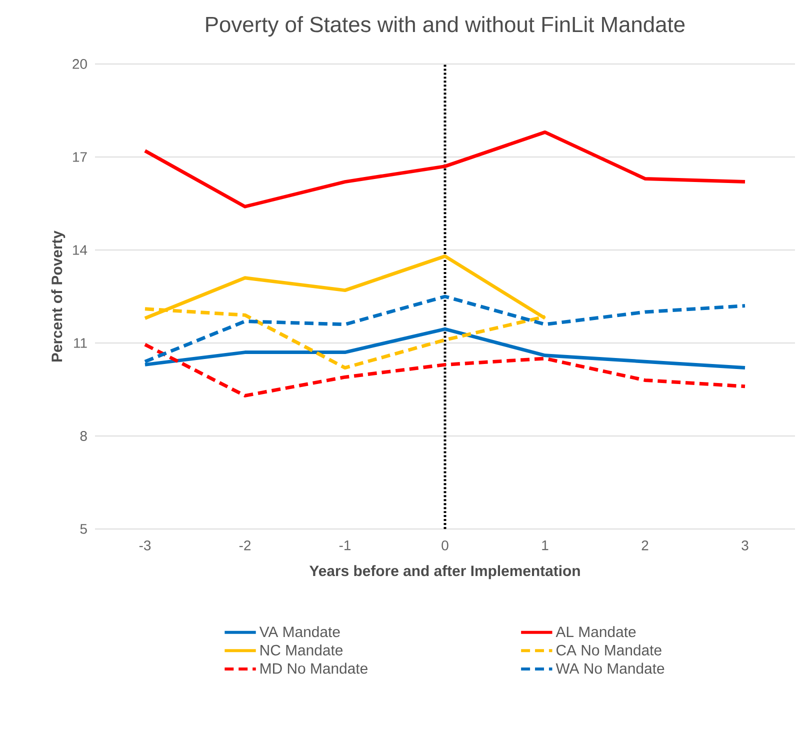 The image size is (812, 729). Describe the element at coordinates (83, 436) in the screenshot. I see `y-tick-label: 8` at that location.